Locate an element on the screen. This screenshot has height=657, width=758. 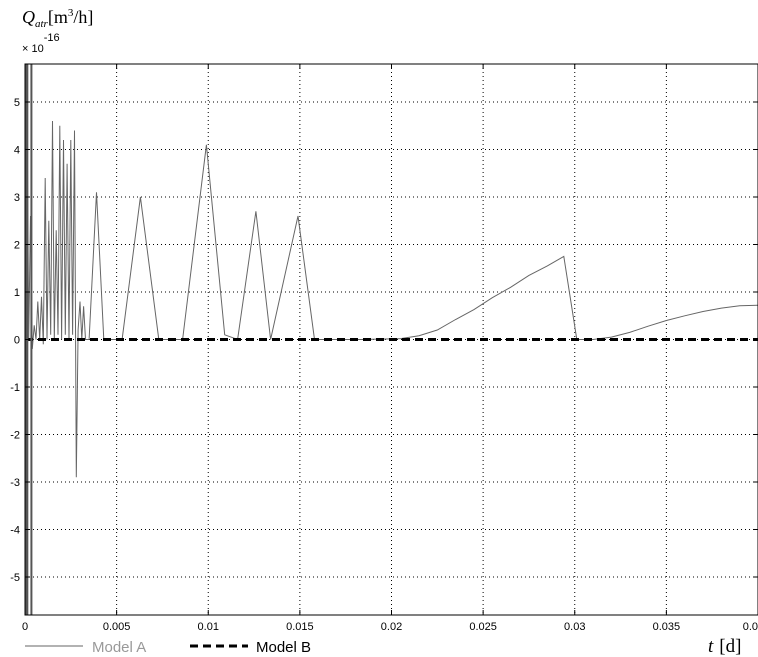
x-tick-label: 0.03 is located at coordinates (574, 627).